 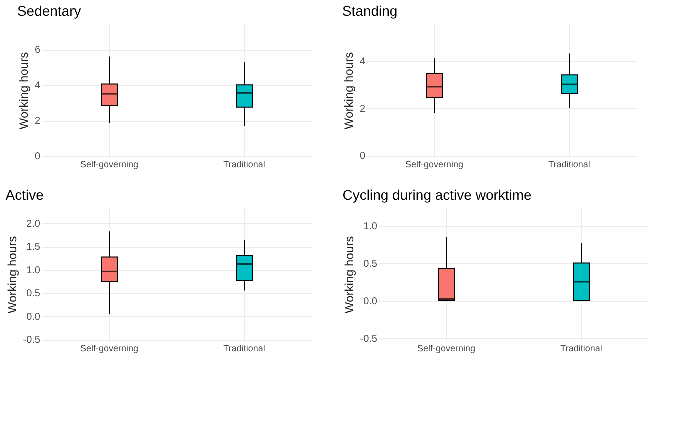 What do you see at coordinates (37, 50) in the screenshot?
I see `y-tick-label: 6` at bounding box center [37, 50].